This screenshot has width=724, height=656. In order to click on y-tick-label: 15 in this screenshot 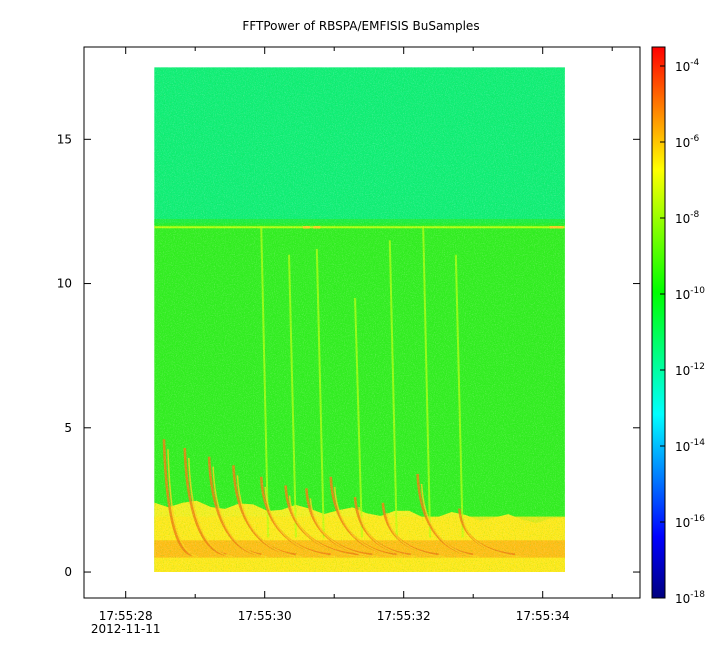, I will do `click(64, 139)`.